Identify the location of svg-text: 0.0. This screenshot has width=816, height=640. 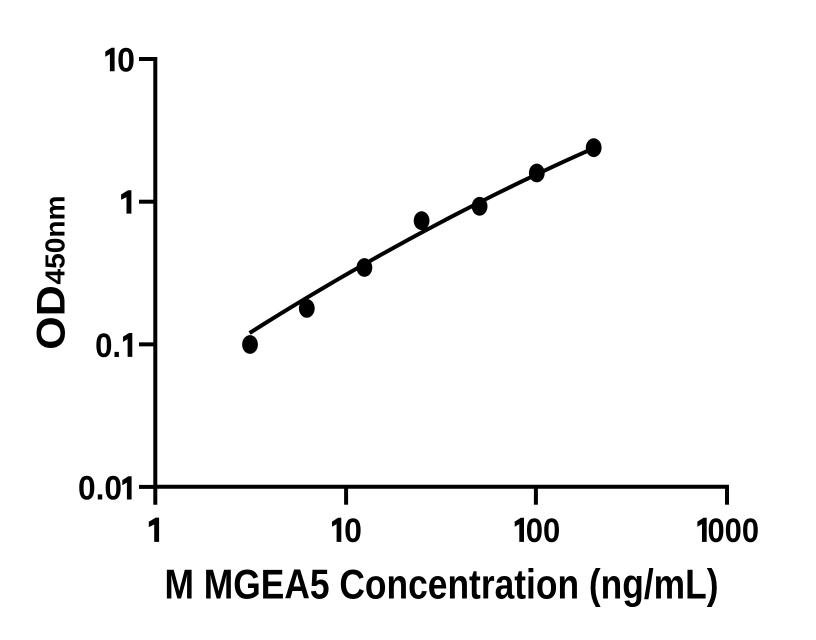
(100, 489).